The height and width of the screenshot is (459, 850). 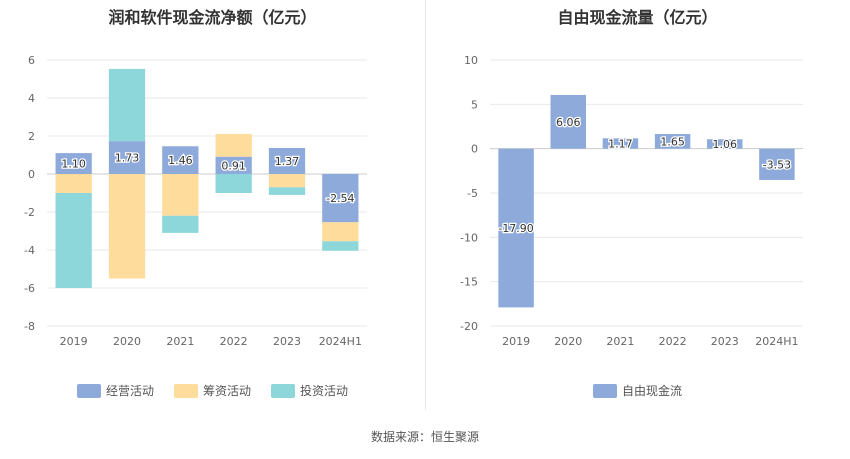 I want to click on y-tick-label: -15, so click(x=469, y=282).